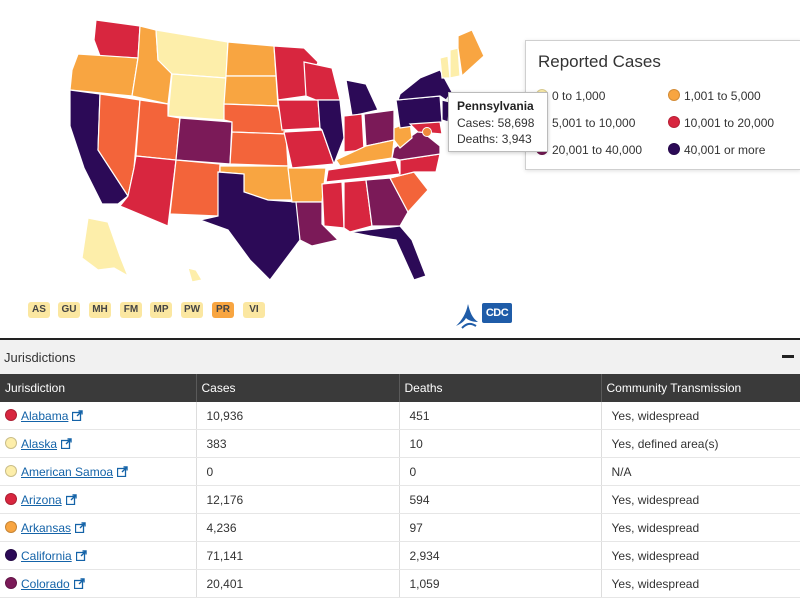 This screenshot has height=600, width=800. Describe the element at coordinates (721, 123) in the screenshot. I see `legend-item: 10,001 to 20,000` at that location.